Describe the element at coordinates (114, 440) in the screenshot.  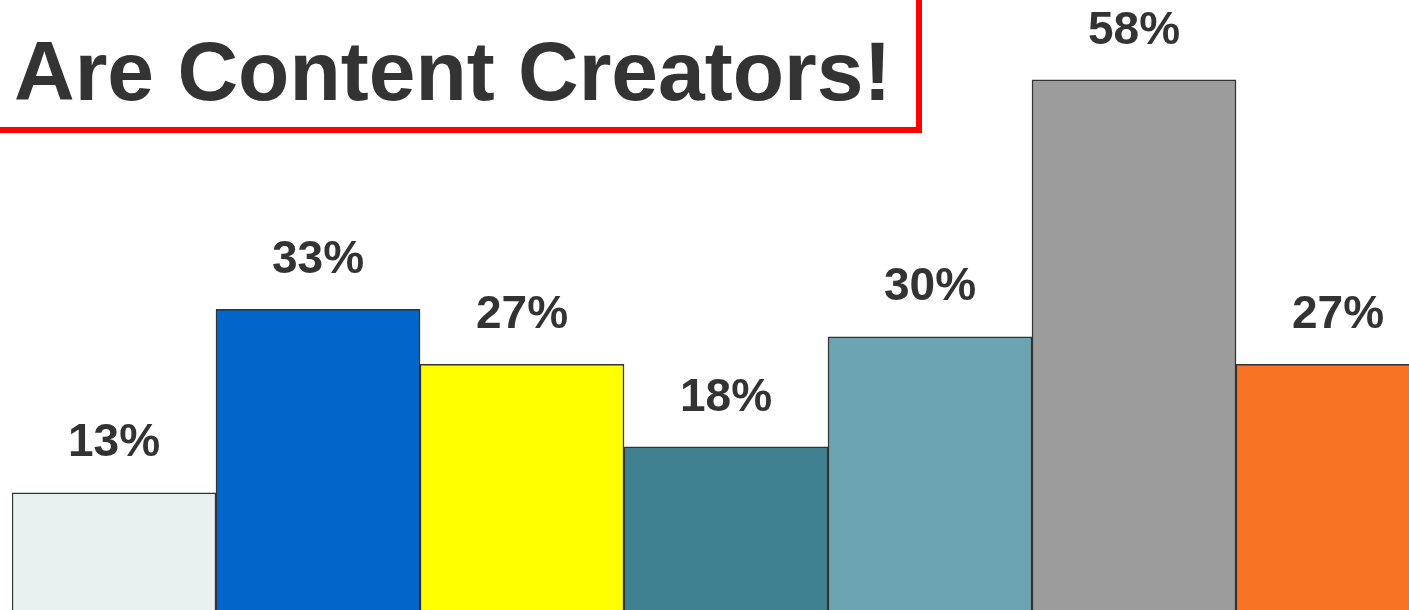
I see `data-label: 13%` at that location.